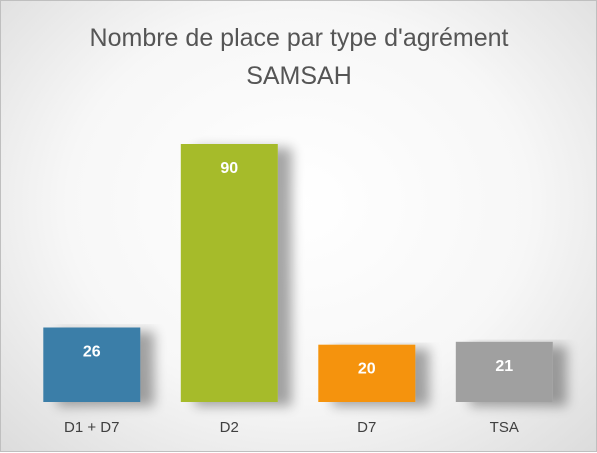 The image size is (597, 453). I want to click on value-label: 21, so click(504, 366).